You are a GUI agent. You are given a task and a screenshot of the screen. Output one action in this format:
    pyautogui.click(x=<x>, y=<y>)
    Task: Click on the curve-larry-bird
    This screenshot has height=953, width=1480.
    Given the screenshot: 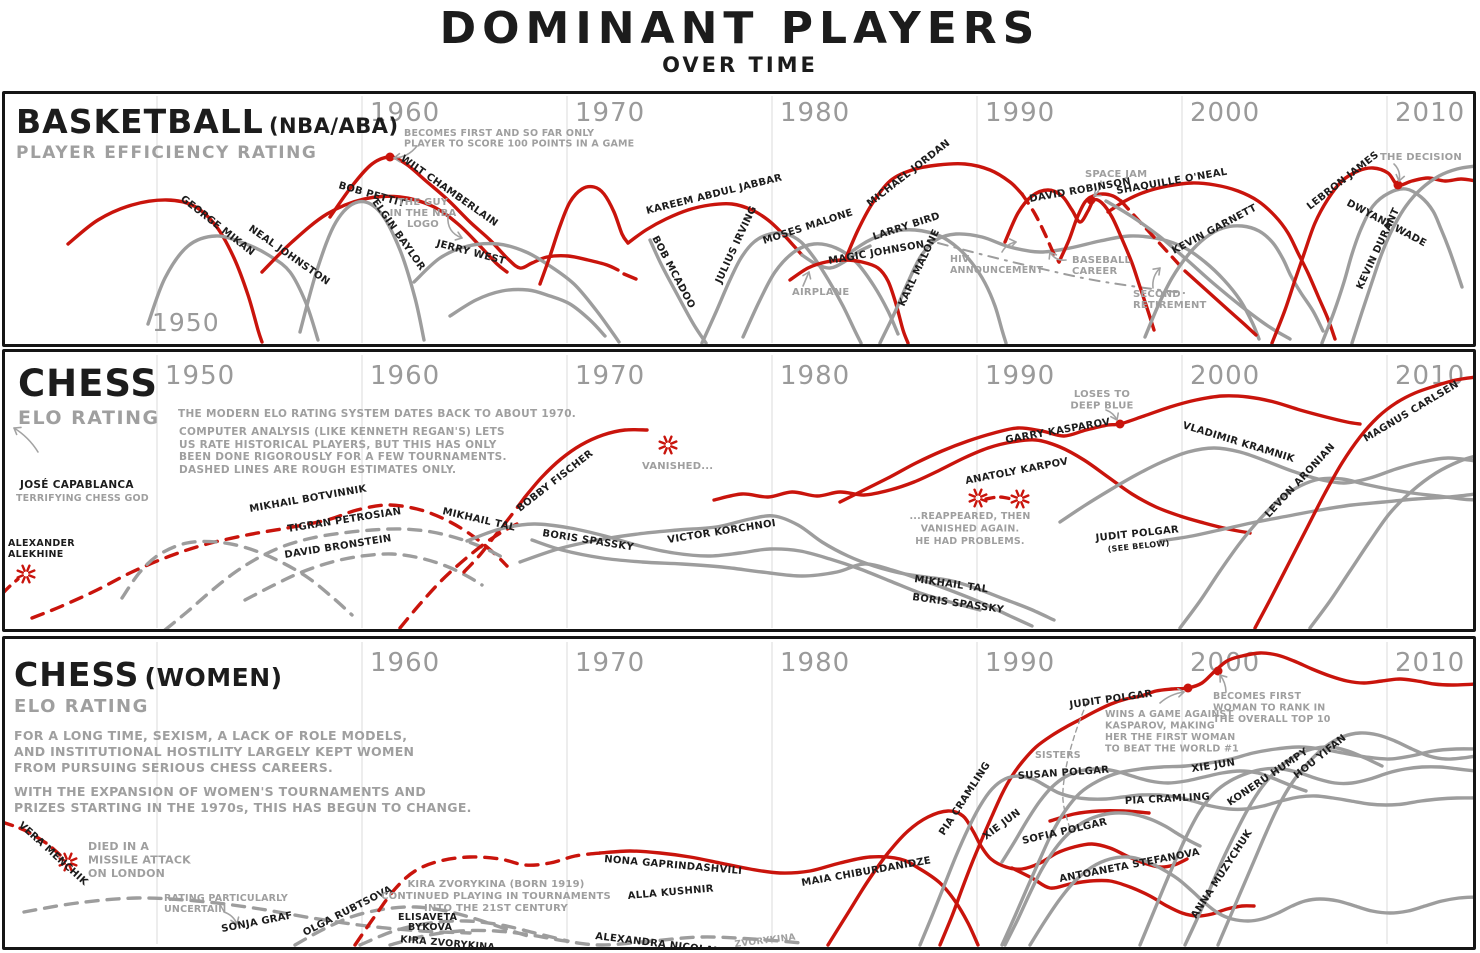 What is the action you would take?
    pyautogui.click(x=927, y=286)
    